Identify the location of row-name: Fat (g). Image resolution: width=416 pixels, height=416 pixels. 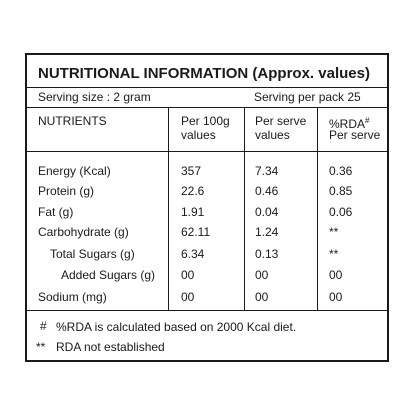
(56, 212).